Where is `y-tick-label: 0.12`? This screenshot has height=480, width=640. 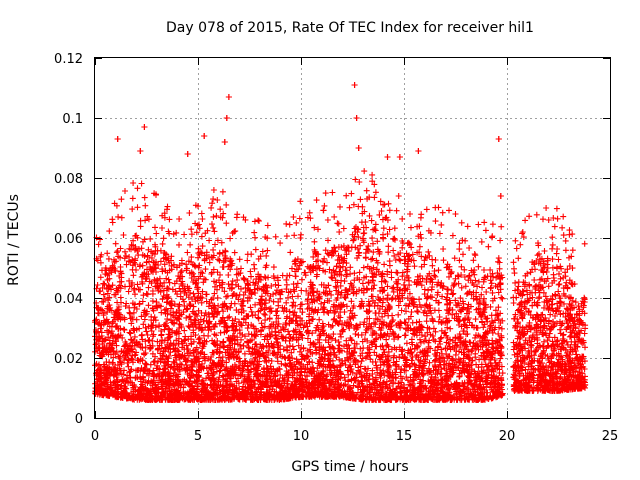 y-tick-label: 0.12 is located at coordinates (68, 59).